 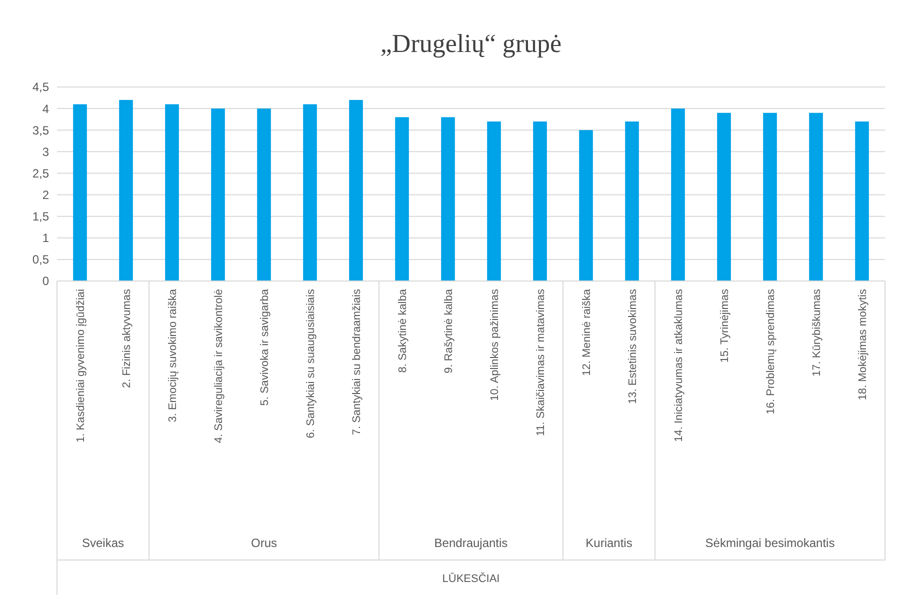 I want to click on y-tick-label: 0, so click(x=46, y=281).